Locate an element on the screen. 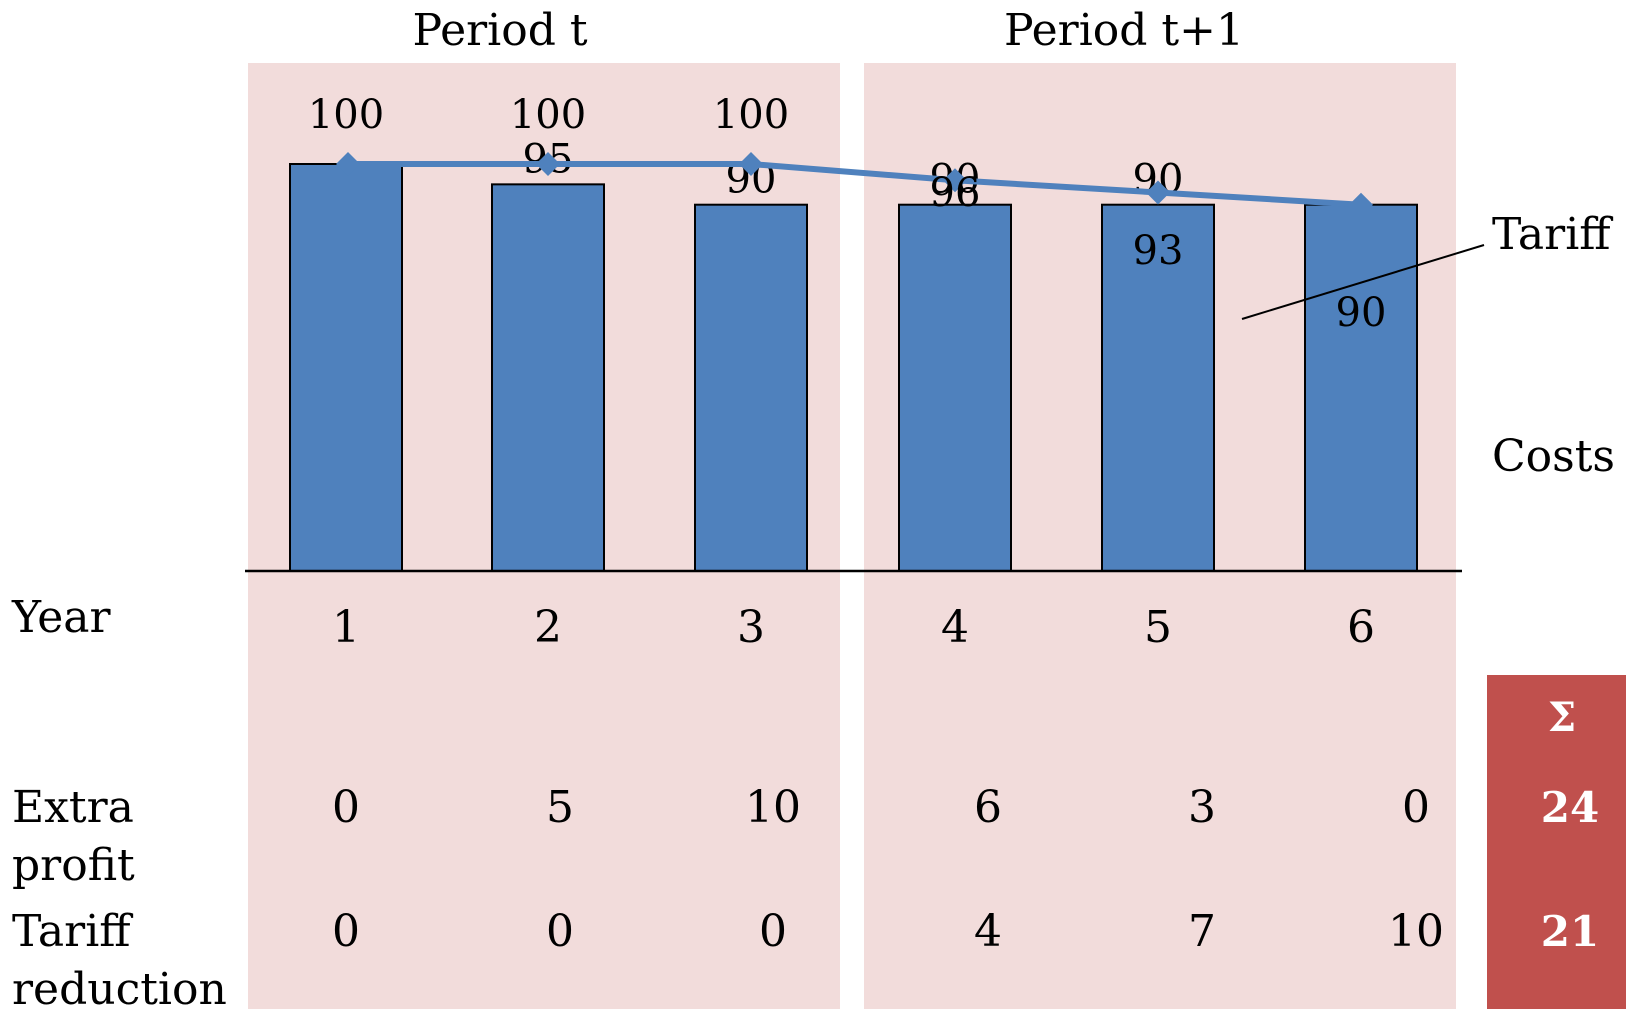  period-t-title: Period t is located at coordinates (499, 30).